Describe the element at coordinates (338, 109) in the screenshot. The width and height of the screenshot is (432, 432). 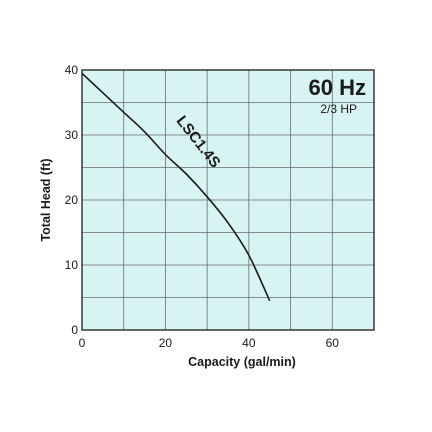
I see `power-annotation: 2/3 HP` at that location.